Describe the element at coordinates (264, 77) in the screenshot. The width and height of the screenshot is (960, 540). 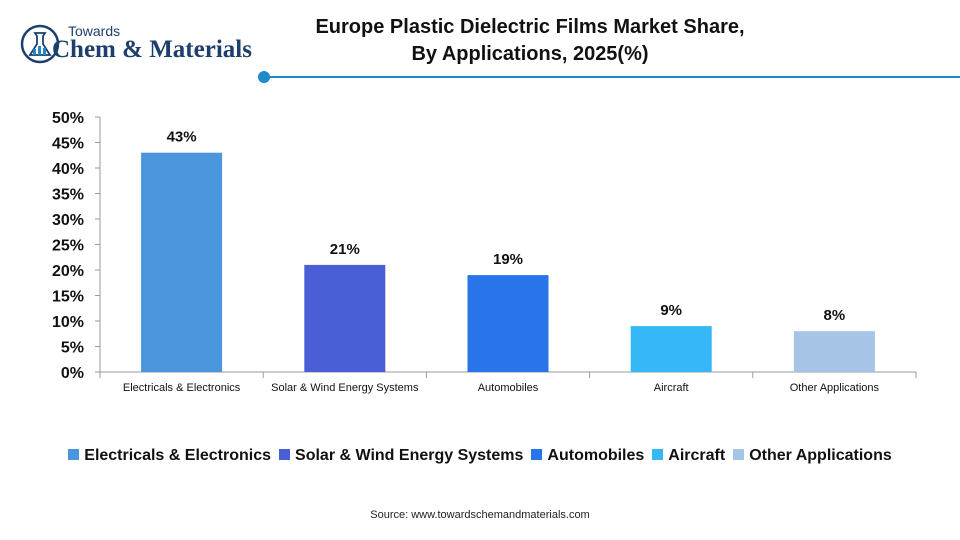
I see `divider-dot` at that location.